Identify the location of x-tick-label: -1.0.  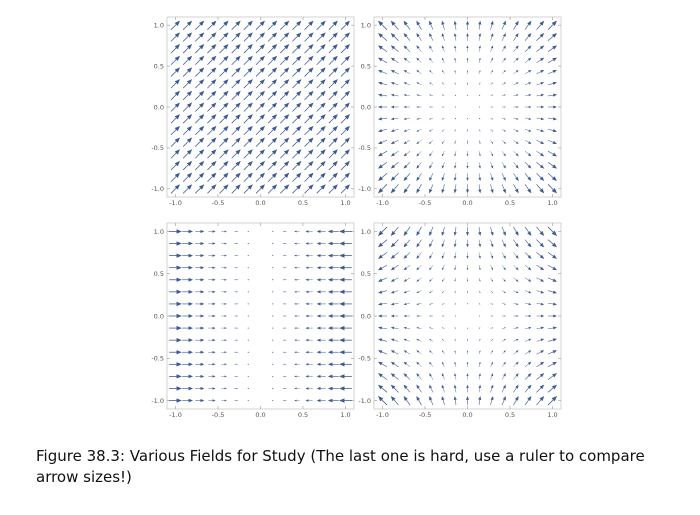
(382, 415).